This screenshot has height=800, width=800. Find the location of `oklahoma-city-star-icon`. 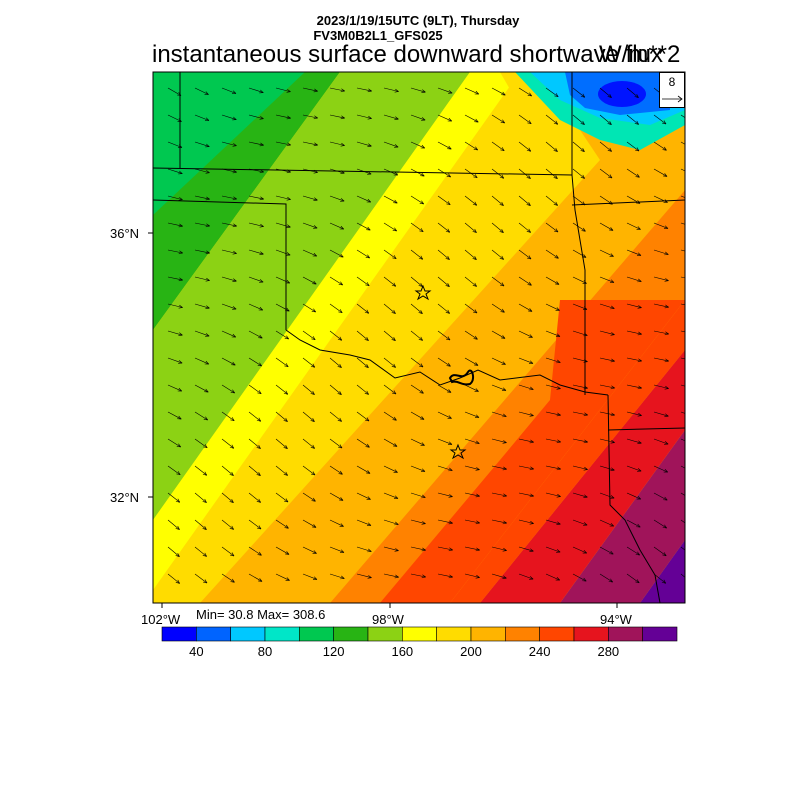

oklahoma-city-star-icon is located at coordinates (423, 292).